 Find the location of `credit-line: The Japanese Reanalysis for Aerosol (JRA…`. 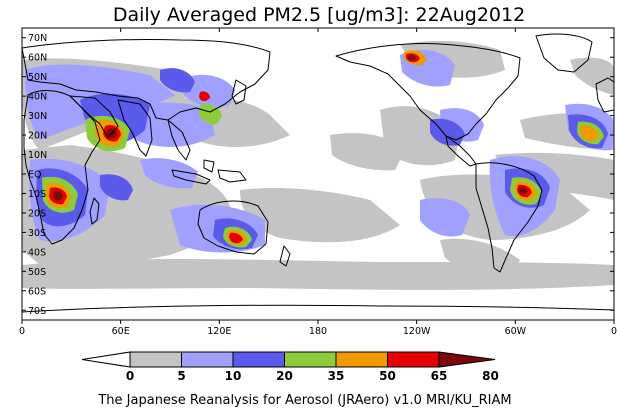

credit-line: The Japanese Reanalysis for Aerosol (JRA… is located at coordinates (304, 400).